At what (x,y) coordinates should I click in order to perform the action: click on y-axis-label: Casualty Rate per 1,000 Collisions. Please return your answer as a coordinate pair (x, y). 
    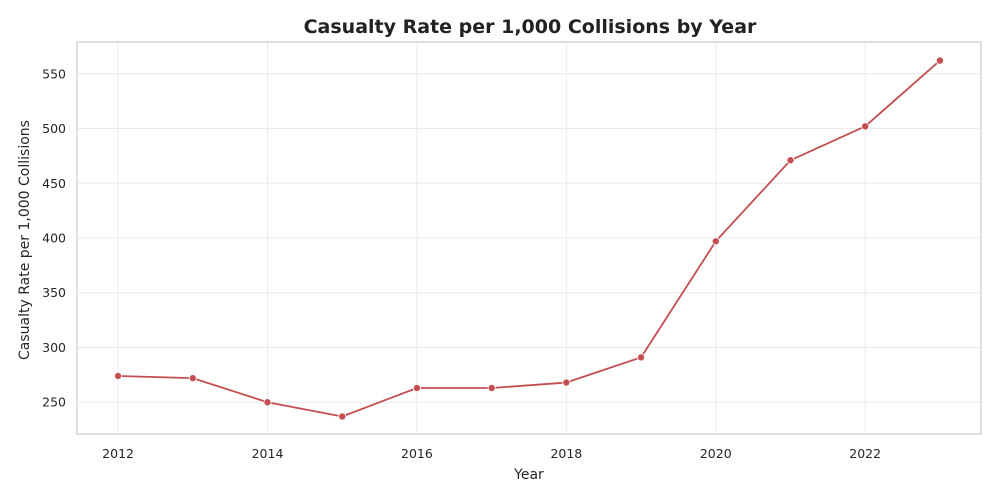
    Looking at the image, I should click on (25, 240).